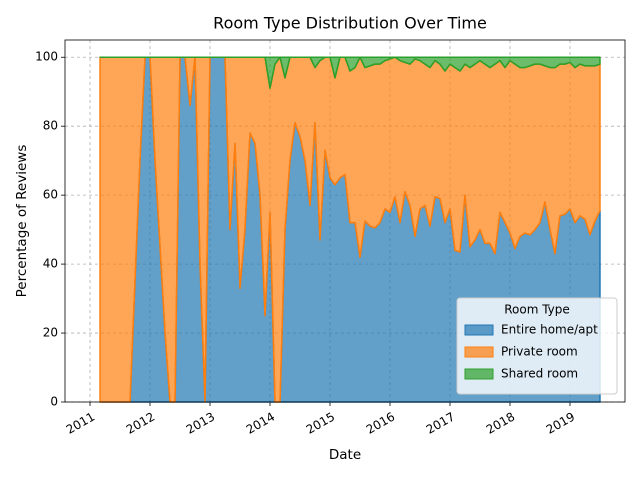 The image size is (640, 480). What do you see at coordinates (50, 333) in the screenshot?
I see `y-tick-label: 20` at bounding box center [50, 333].